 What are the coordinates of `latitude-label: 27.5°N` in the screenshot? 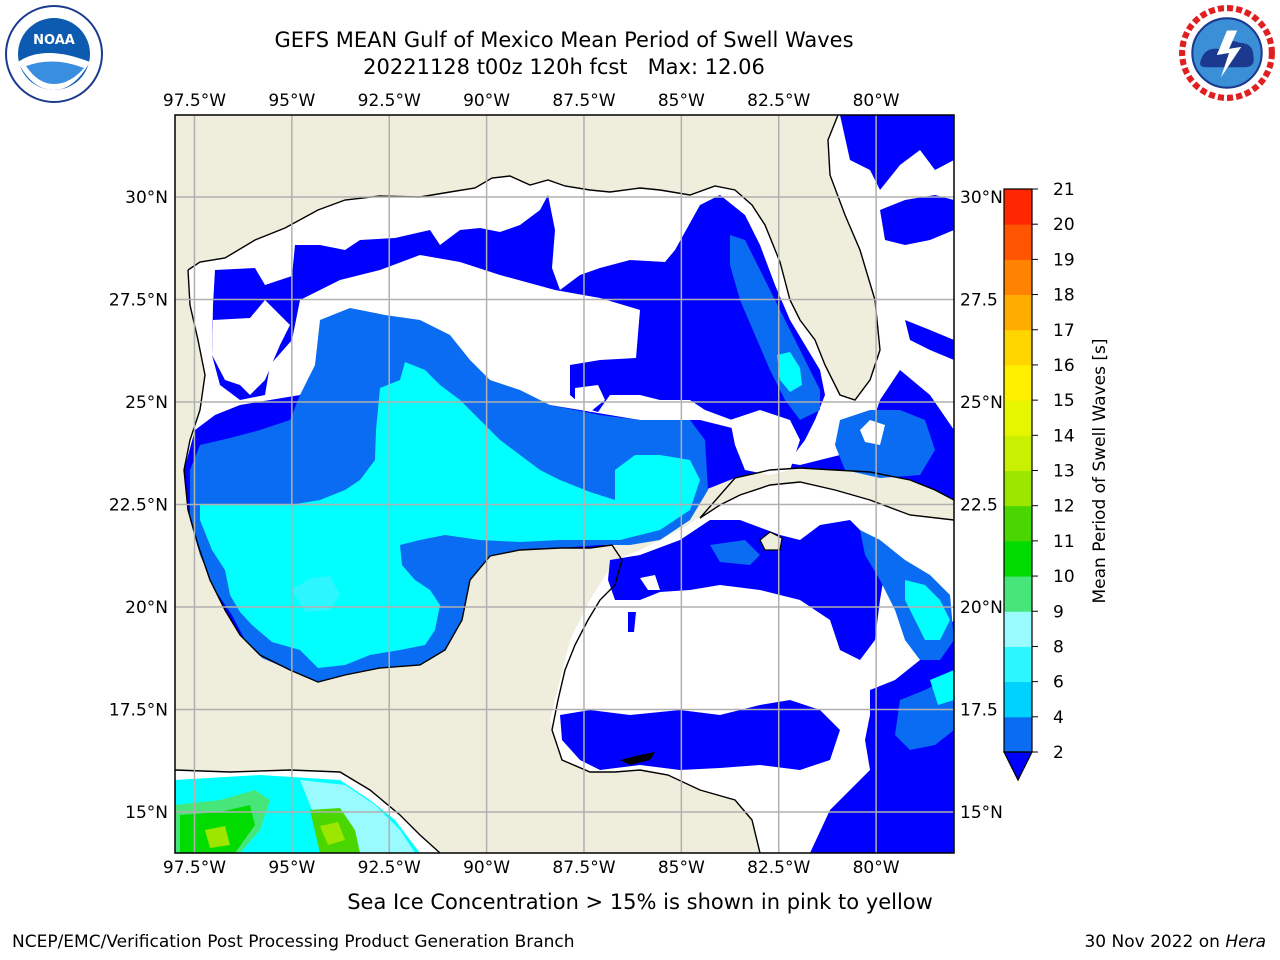 It's located at (138, 301).